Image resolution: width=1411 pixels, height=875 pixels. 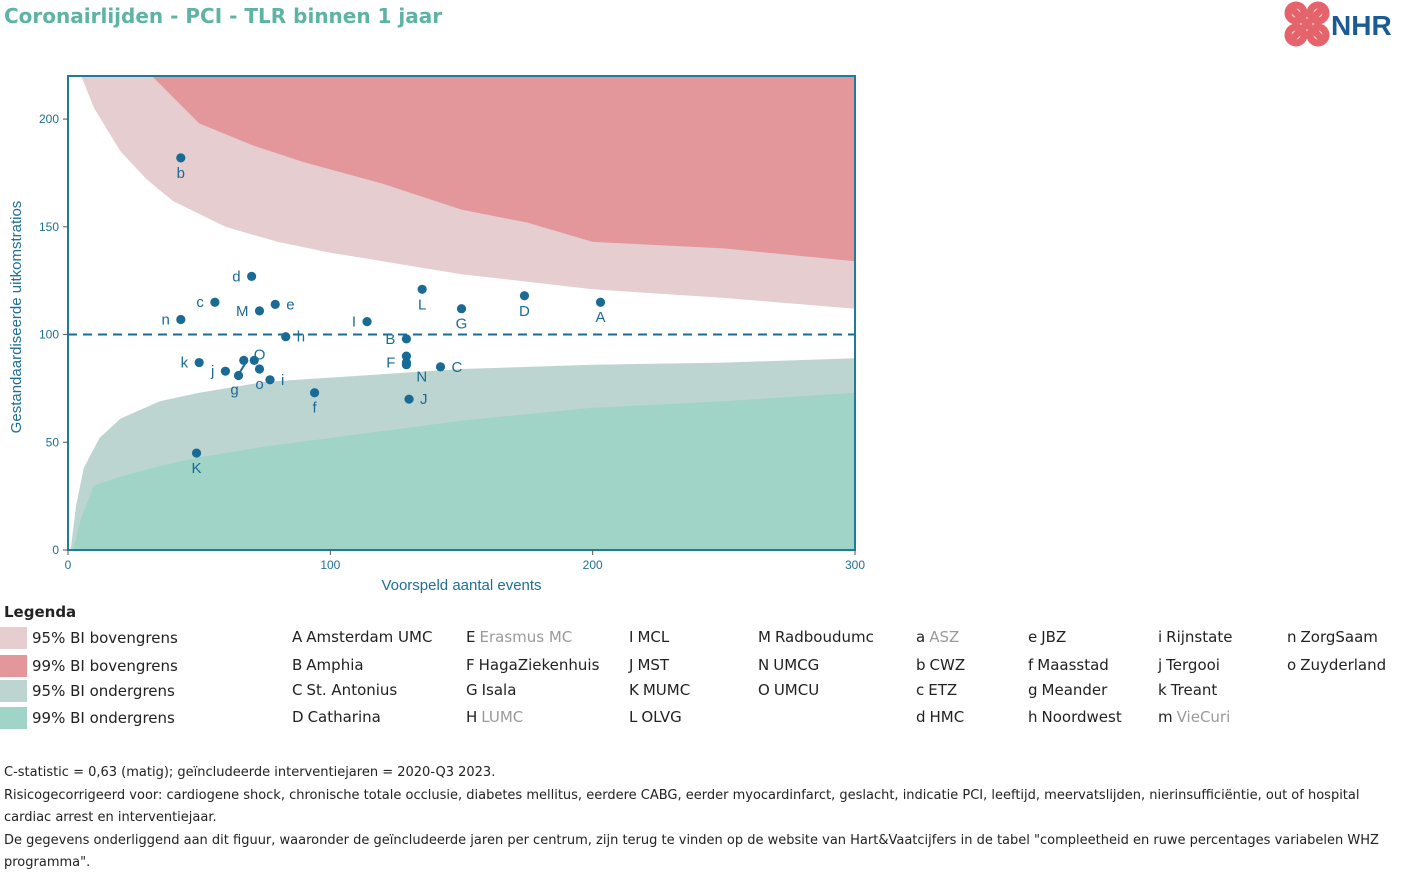 I want to click on hospital-name: Radboudumc, so click(x=824, y=637).